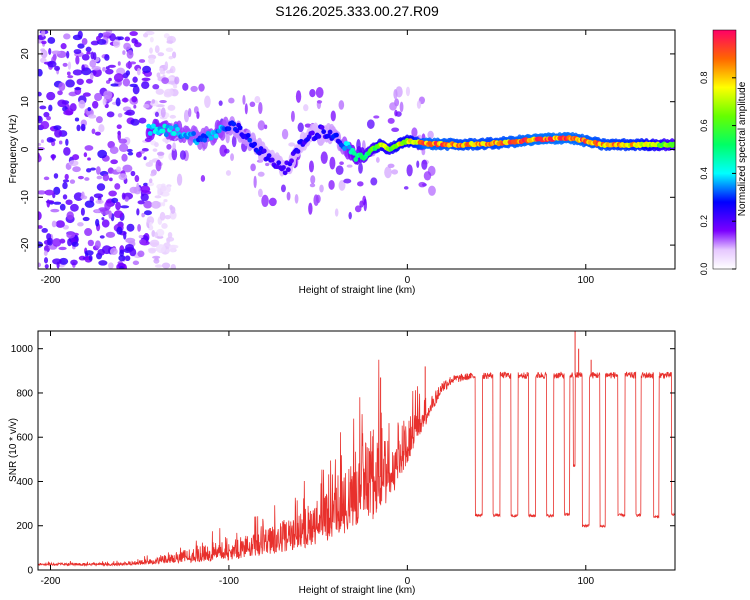 The width and height of the screenshot is (750, 600). What do you see at coordinates (724, 149) in the screenshot?
I see `colorbar-gradient` at bounding box center [724, 149].